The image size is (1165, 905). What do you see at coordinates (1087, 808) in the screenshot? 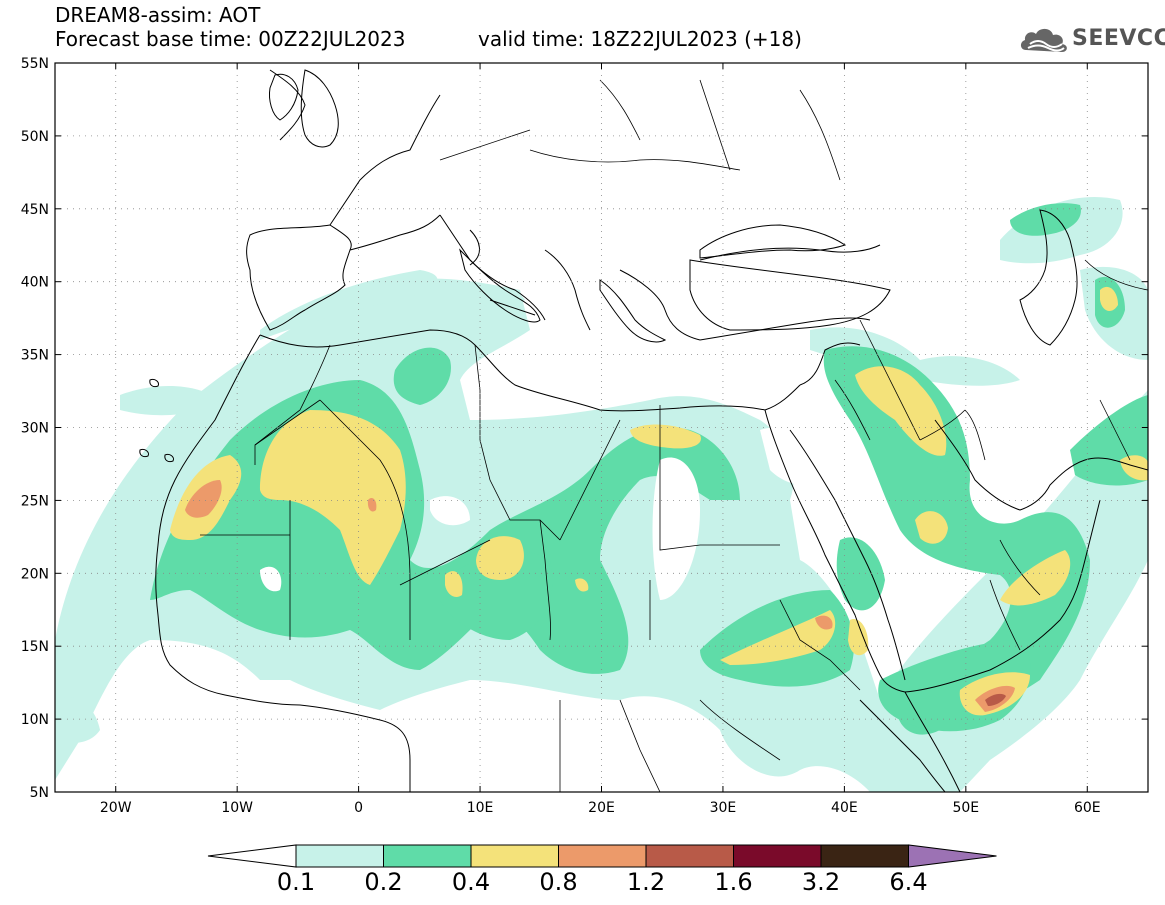
I see `lon-tick-label: 60E` at bounding box center [1087, 808].